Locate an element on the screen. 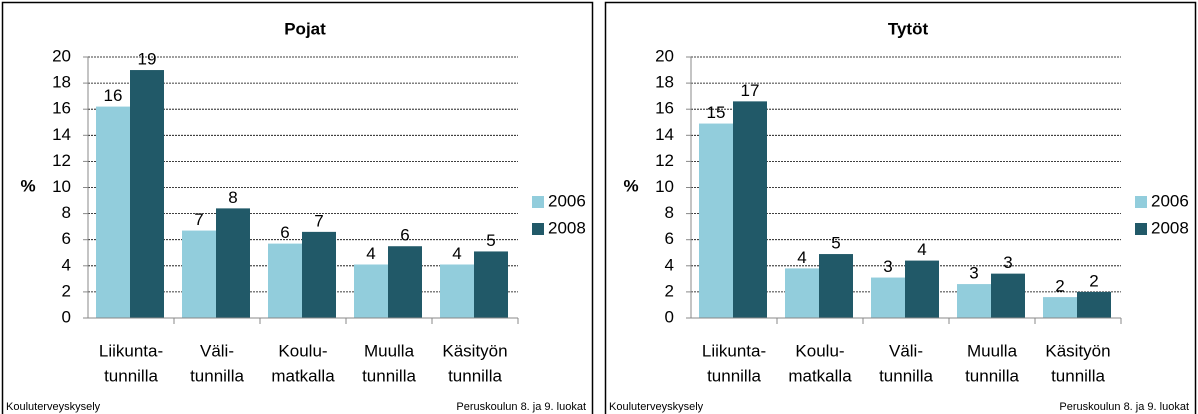  chart-title: Tytöt is located at coordinates (908, 28).